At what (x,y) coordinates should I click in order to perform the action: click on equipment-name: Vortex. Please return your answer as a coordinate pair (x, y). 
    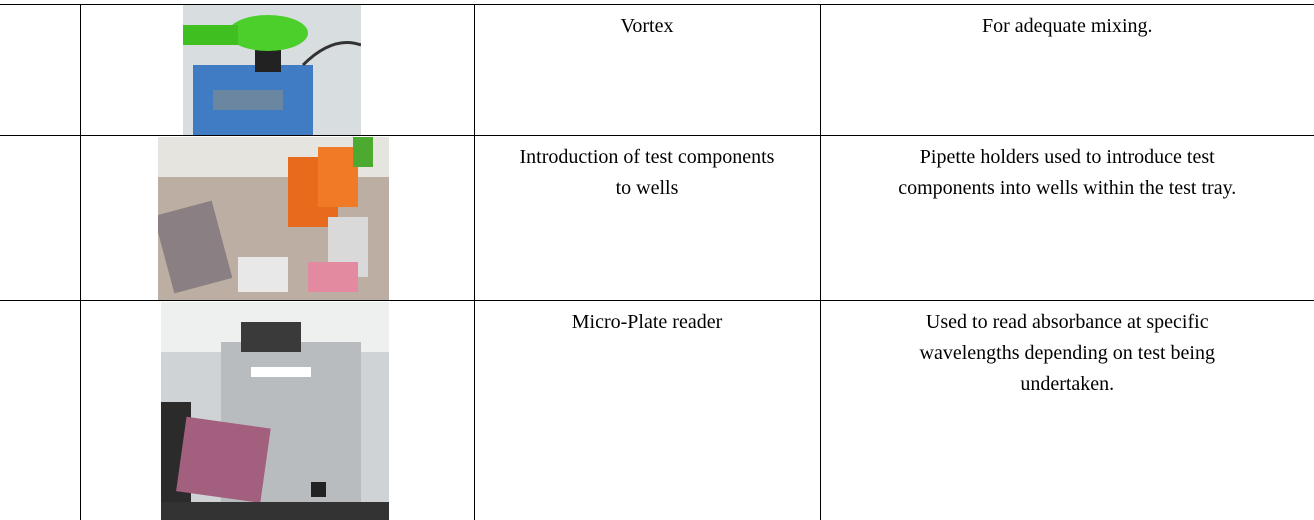
    Looking at the image, I should click on (647, 70).